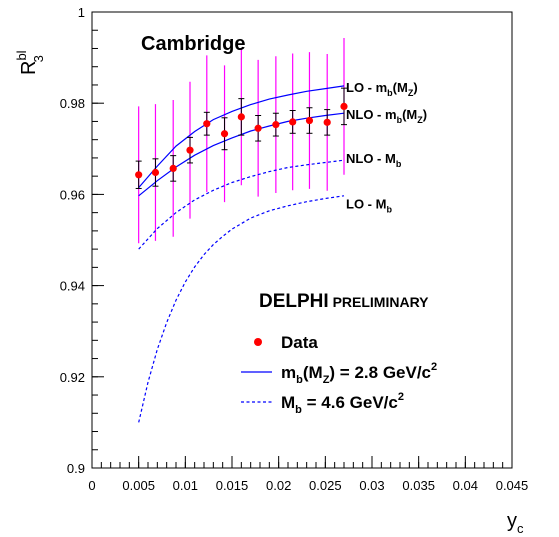 The height and width of the screenshot is (537, 559). I want to click on x-tick-label: 0.035, so click(418, 485).